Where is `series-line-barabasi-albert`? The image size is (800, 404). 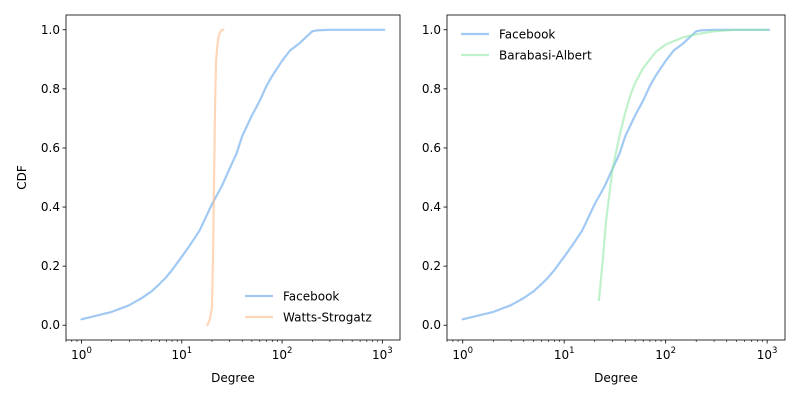 series-line-barabasi-albert is located at coordinates (683, 165).